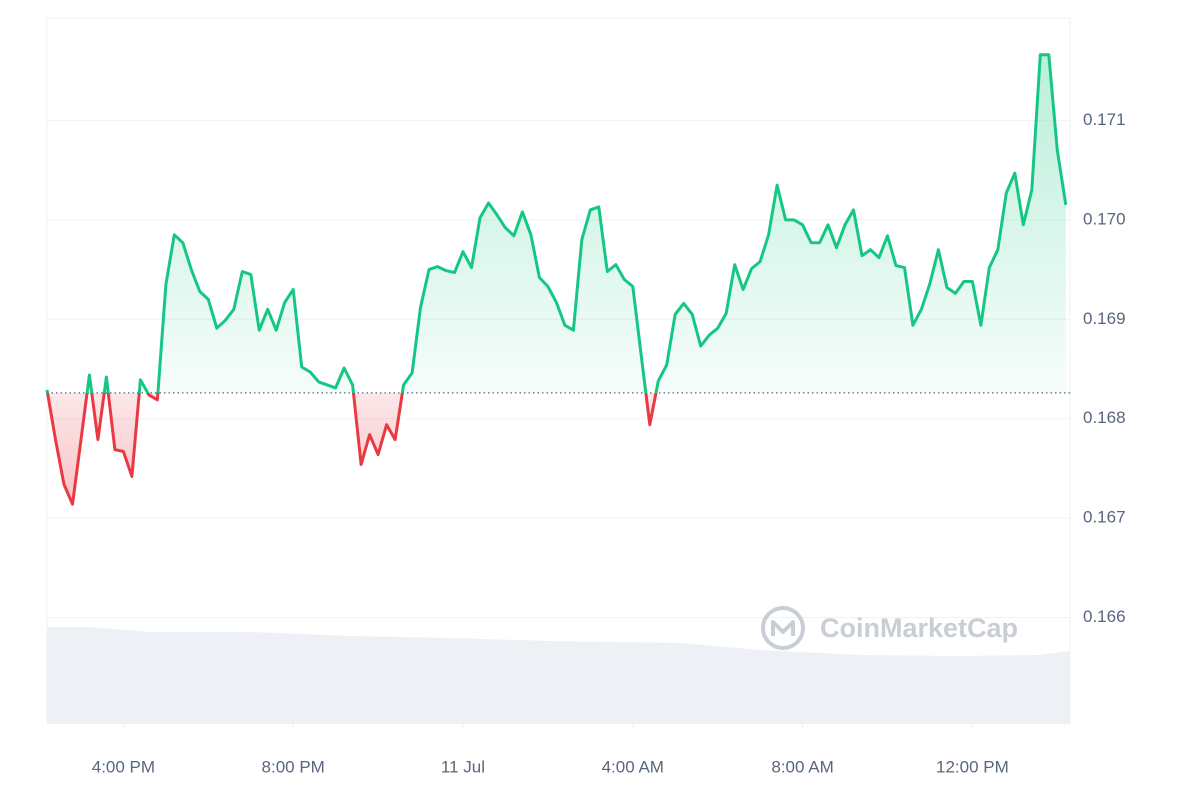  What do you see at coordinates (633, 766) in the screenshot?
I see `x-tick-label: 4:00 AM` at bounding box center [633, 766].